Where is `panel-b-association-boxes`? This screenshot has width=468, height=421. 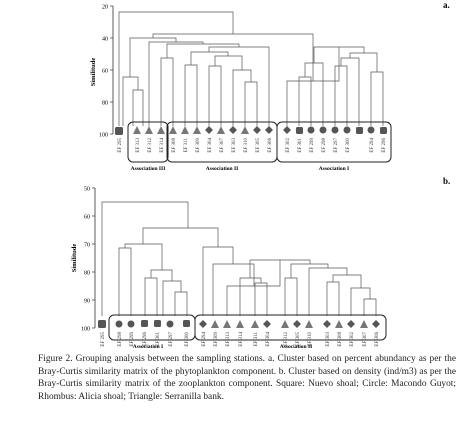 panel-b-association-boxes is located at coordinates (247, 327).